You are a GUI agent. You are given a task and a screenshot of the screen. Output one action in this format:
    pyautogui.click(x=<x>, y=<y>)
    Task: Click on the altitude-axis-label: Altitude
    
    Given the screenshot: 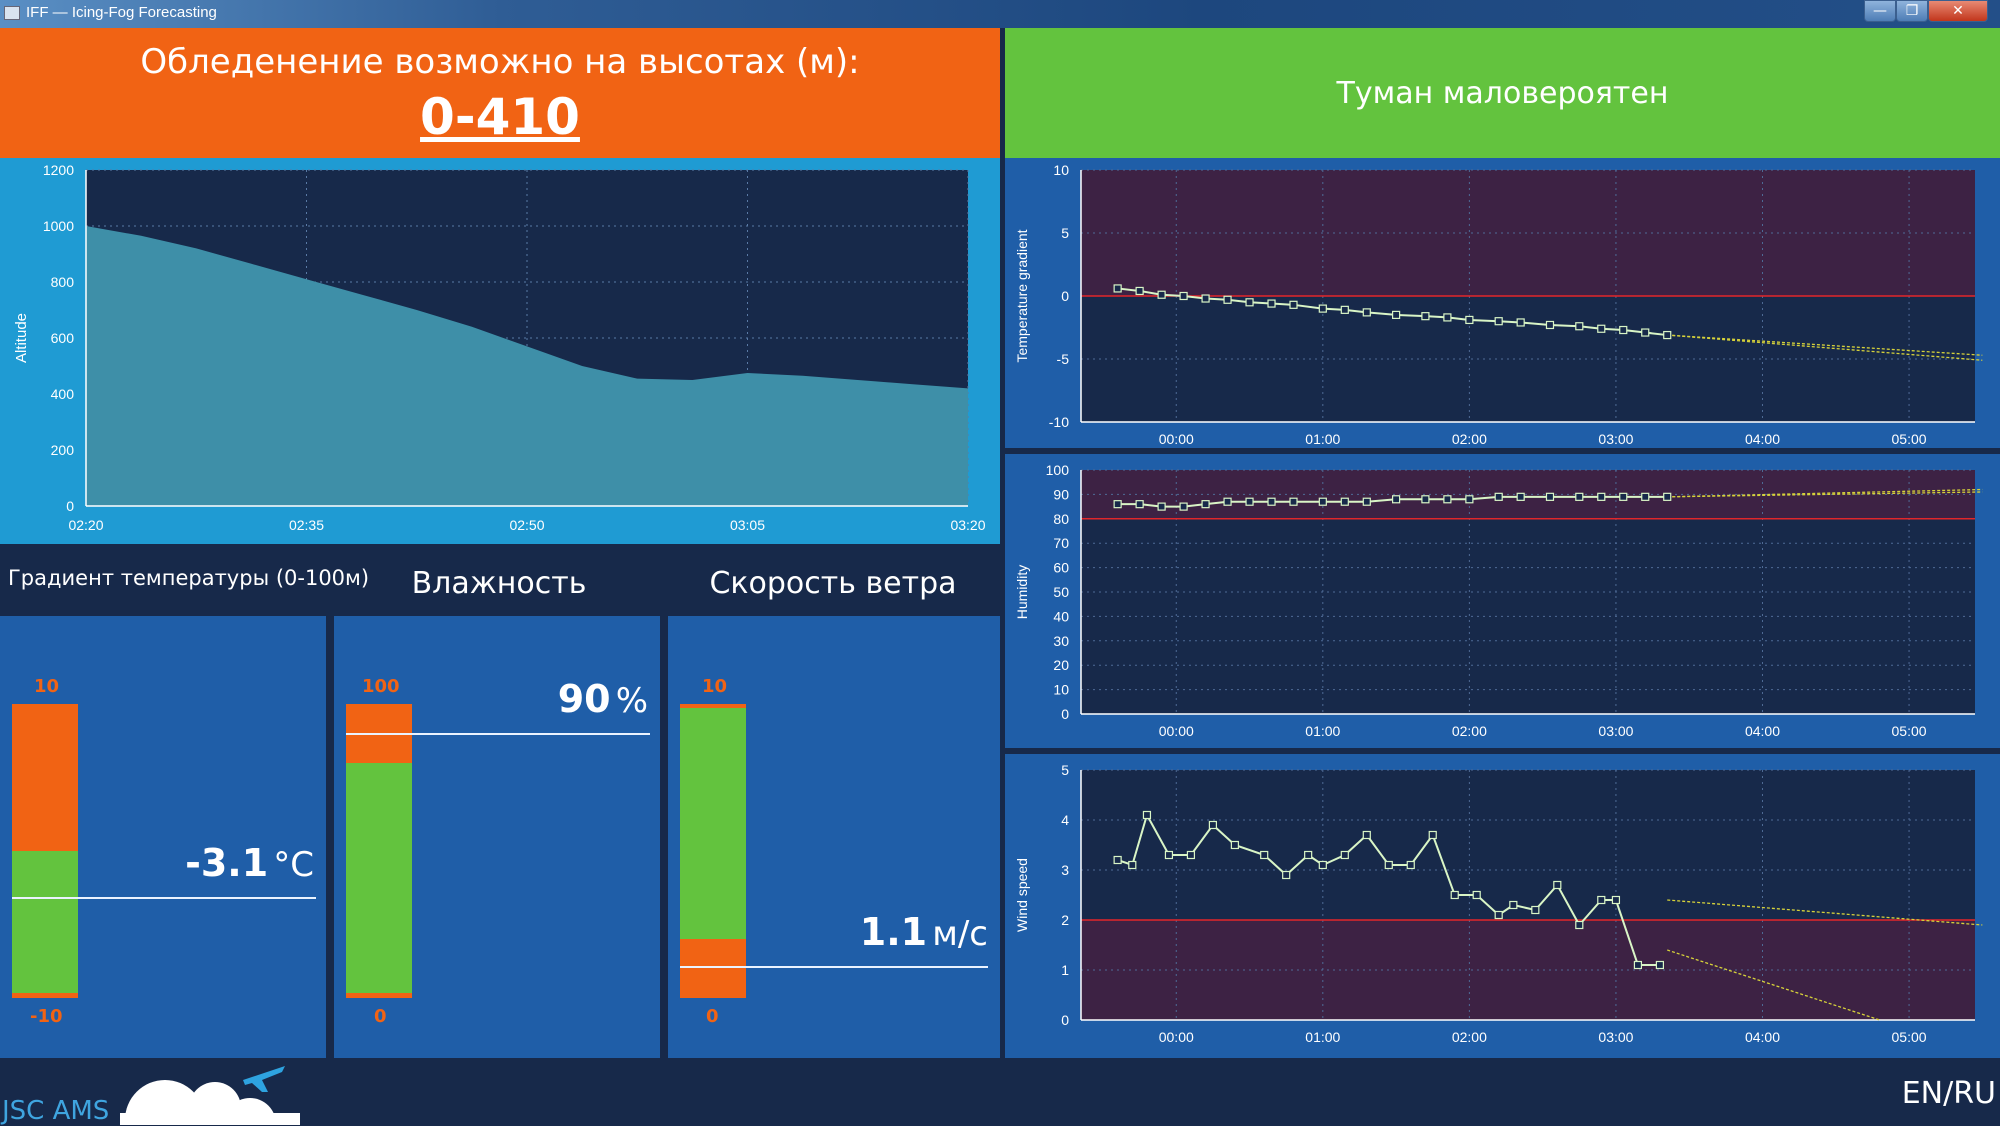 What is the action you would take?
    pyautogui.click(x=21, y=338)
    